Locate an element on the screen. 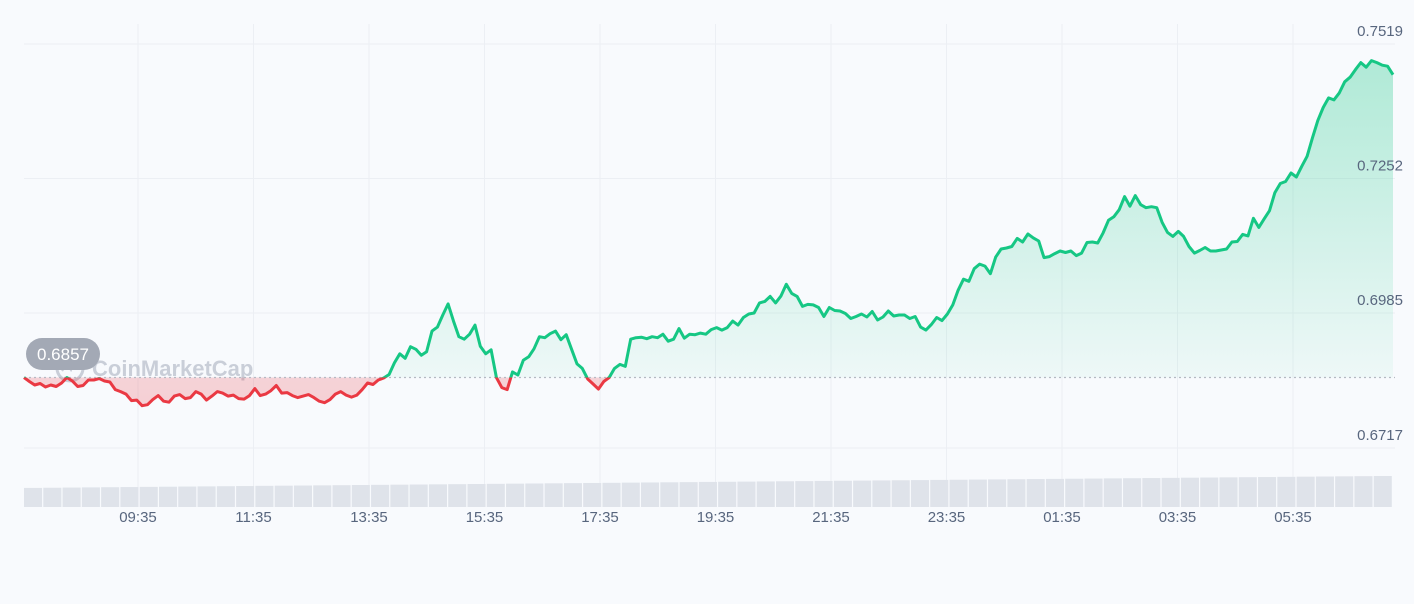  x-tick-label: 17:35 is located at coordinates (600, 517).